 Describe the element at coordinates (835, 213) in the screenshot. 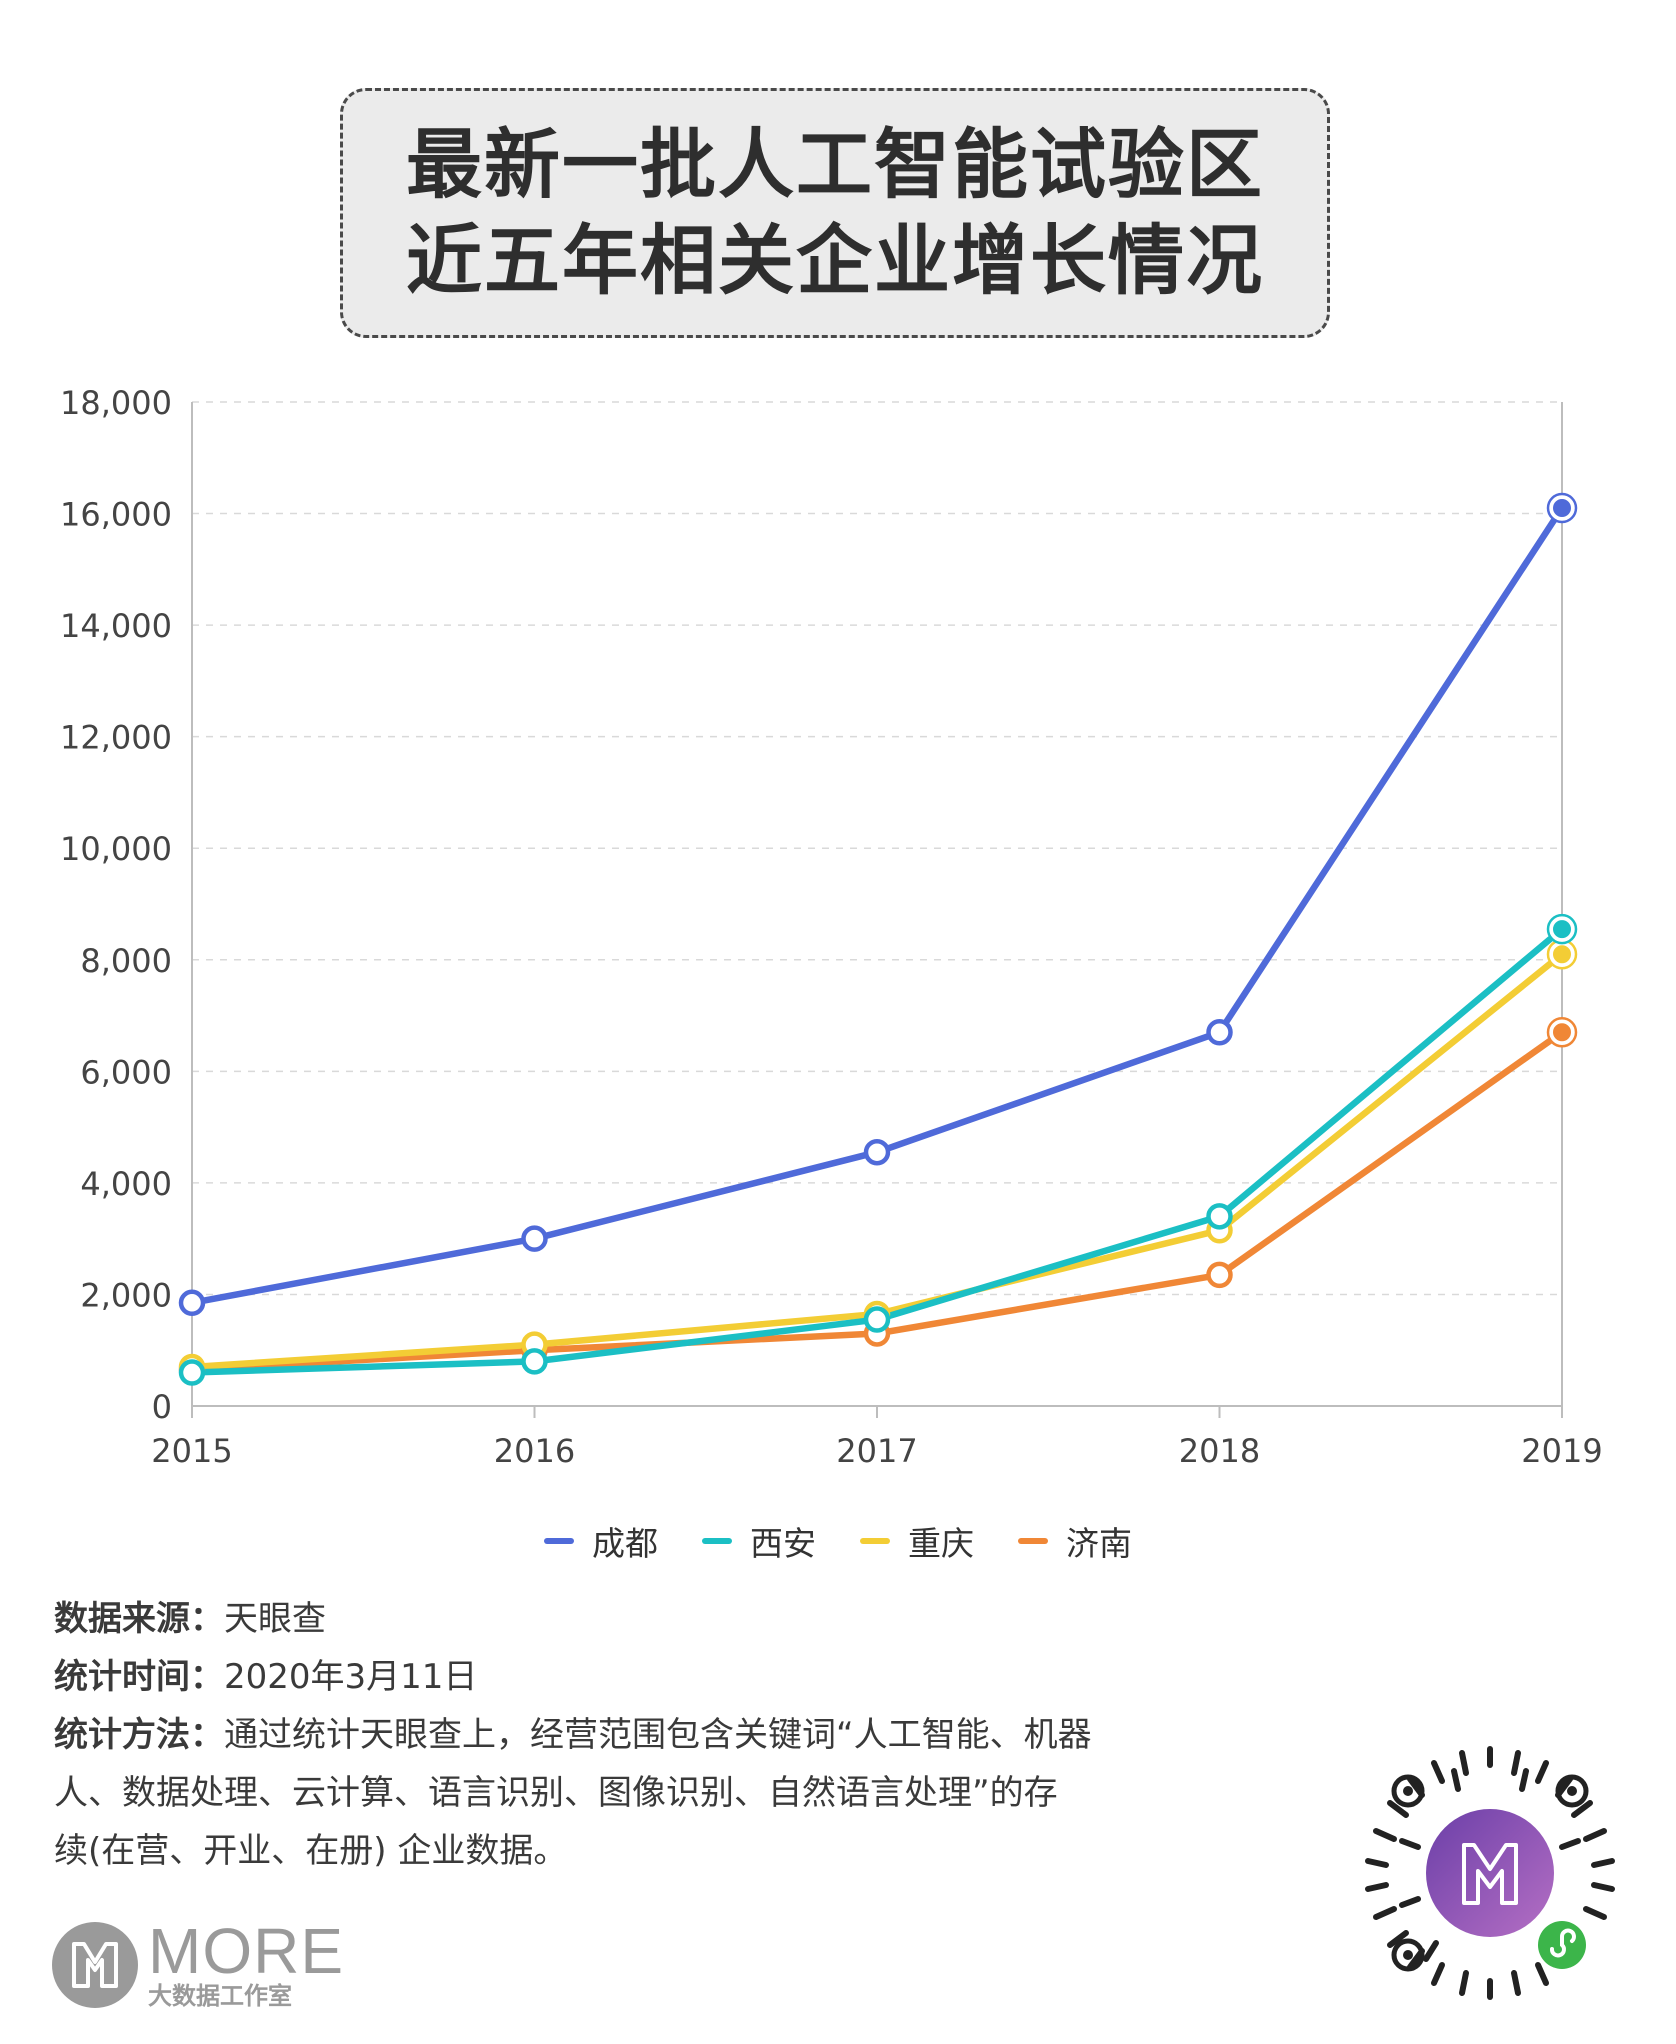

I see `title-box: 最新一批人工智能试验区 近五年相关企业增长情况` at that location.